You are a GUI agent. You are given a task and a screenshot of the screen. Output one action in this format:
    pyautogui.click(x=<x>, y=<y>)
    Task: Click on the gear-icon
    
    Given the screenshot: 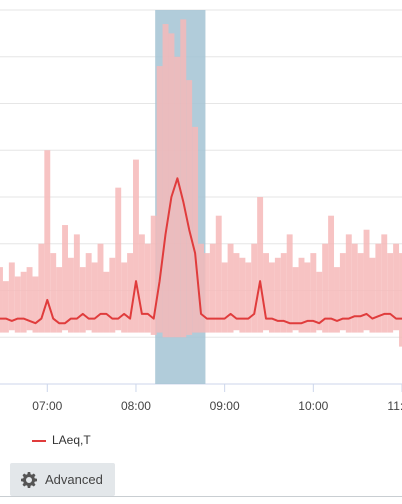 What is the action you would take?
    pyautogui.click(x=29, y=479)
    